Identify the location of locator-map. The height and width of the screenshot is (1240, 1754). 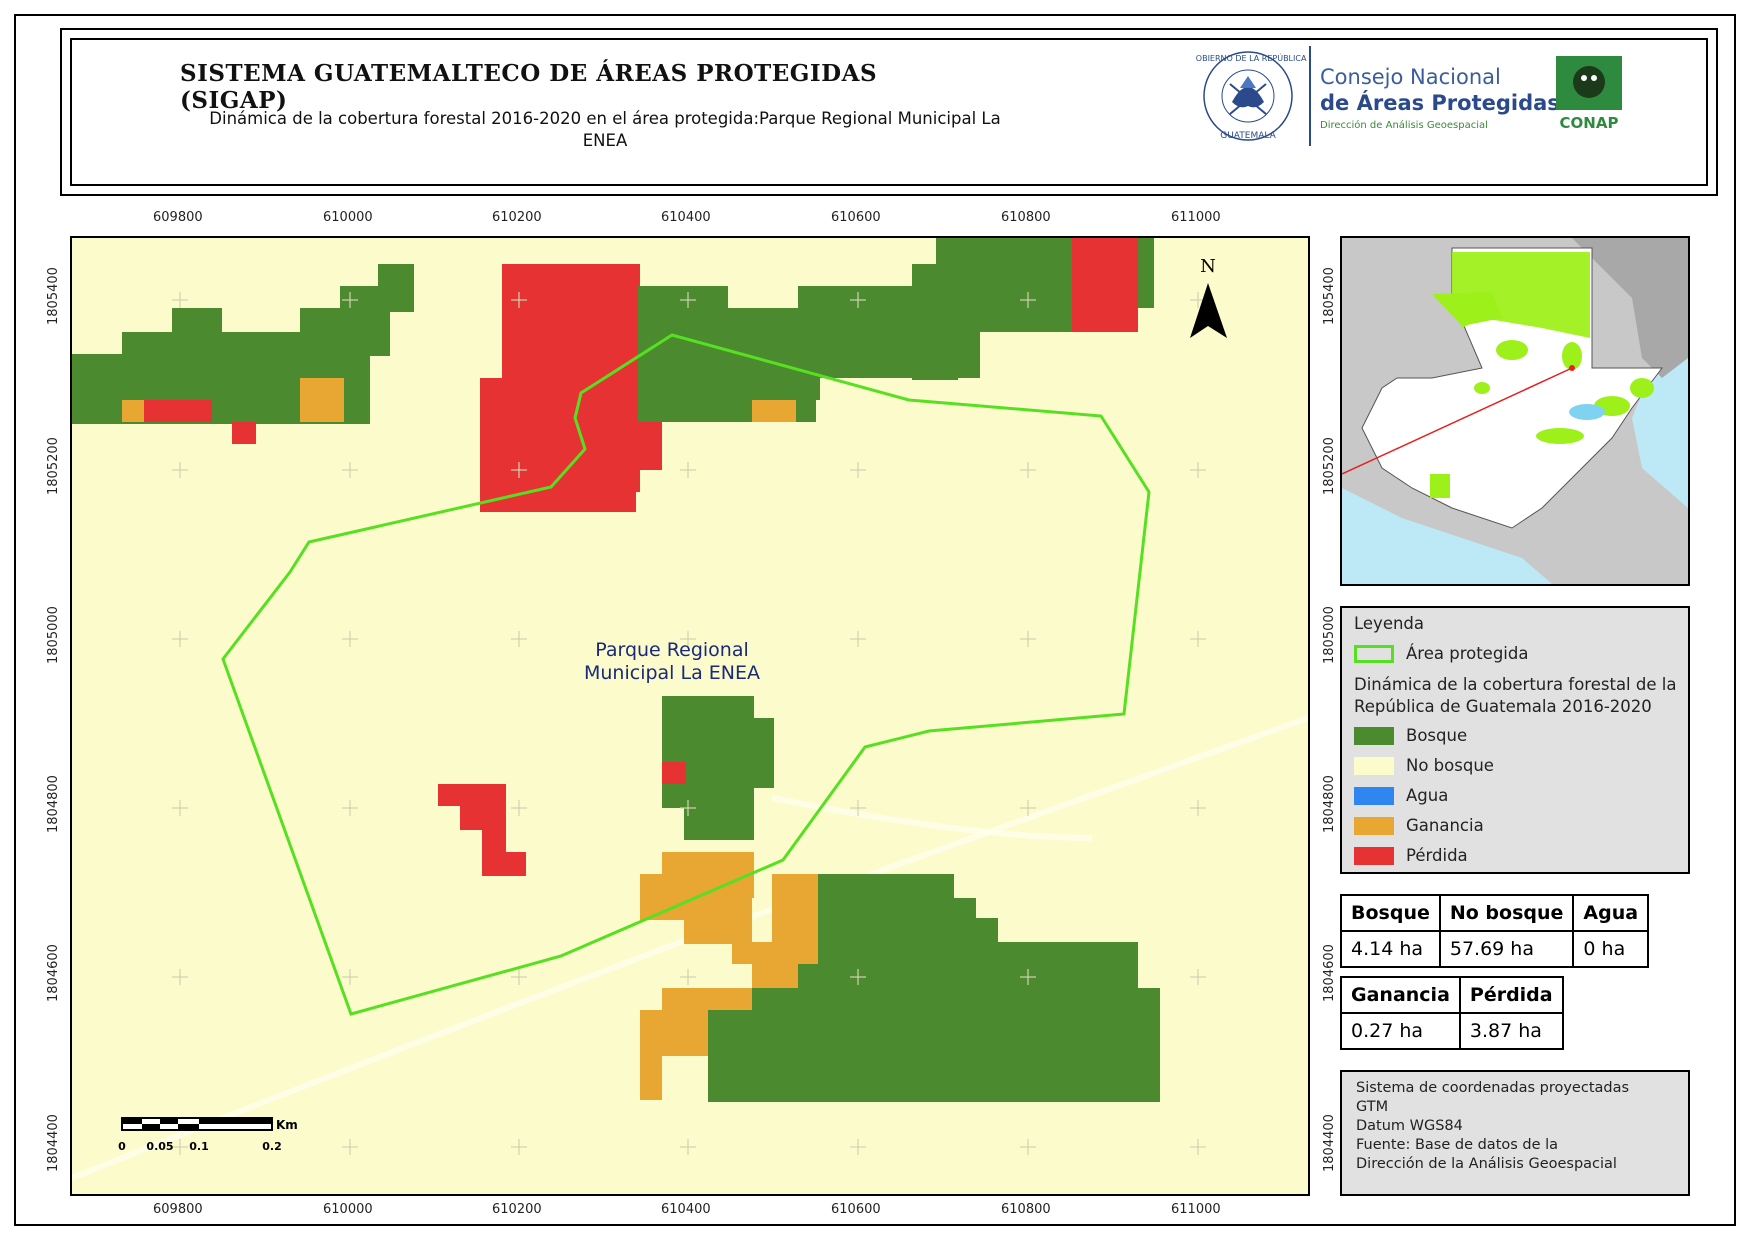
(1515, 411).